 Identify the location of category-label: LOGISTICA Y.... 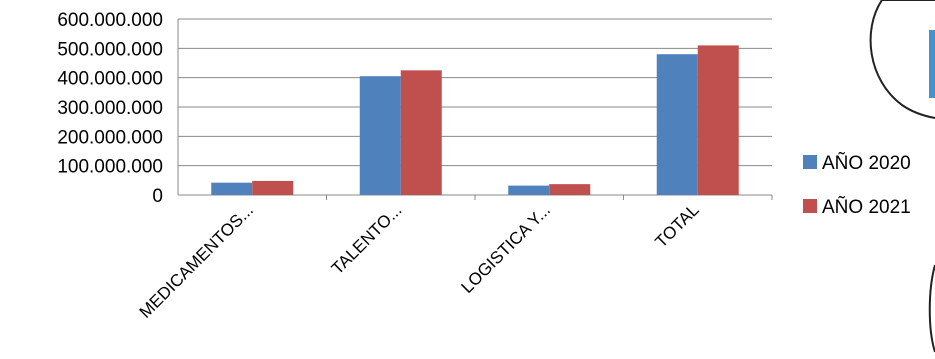
(506, 248).